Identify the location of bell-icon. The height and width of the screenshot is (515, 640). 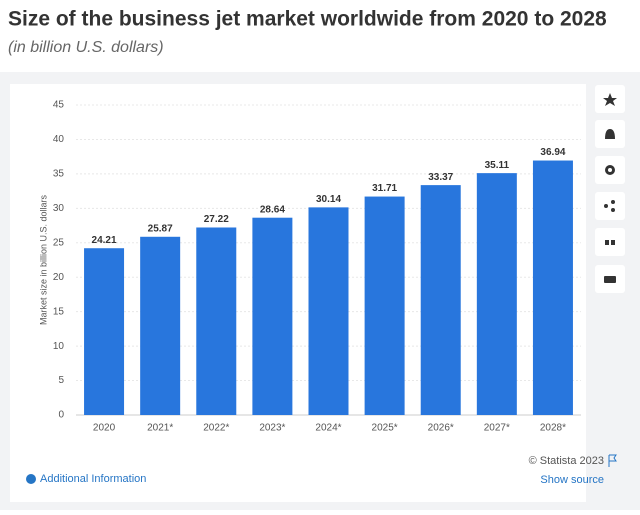
(610, 134).